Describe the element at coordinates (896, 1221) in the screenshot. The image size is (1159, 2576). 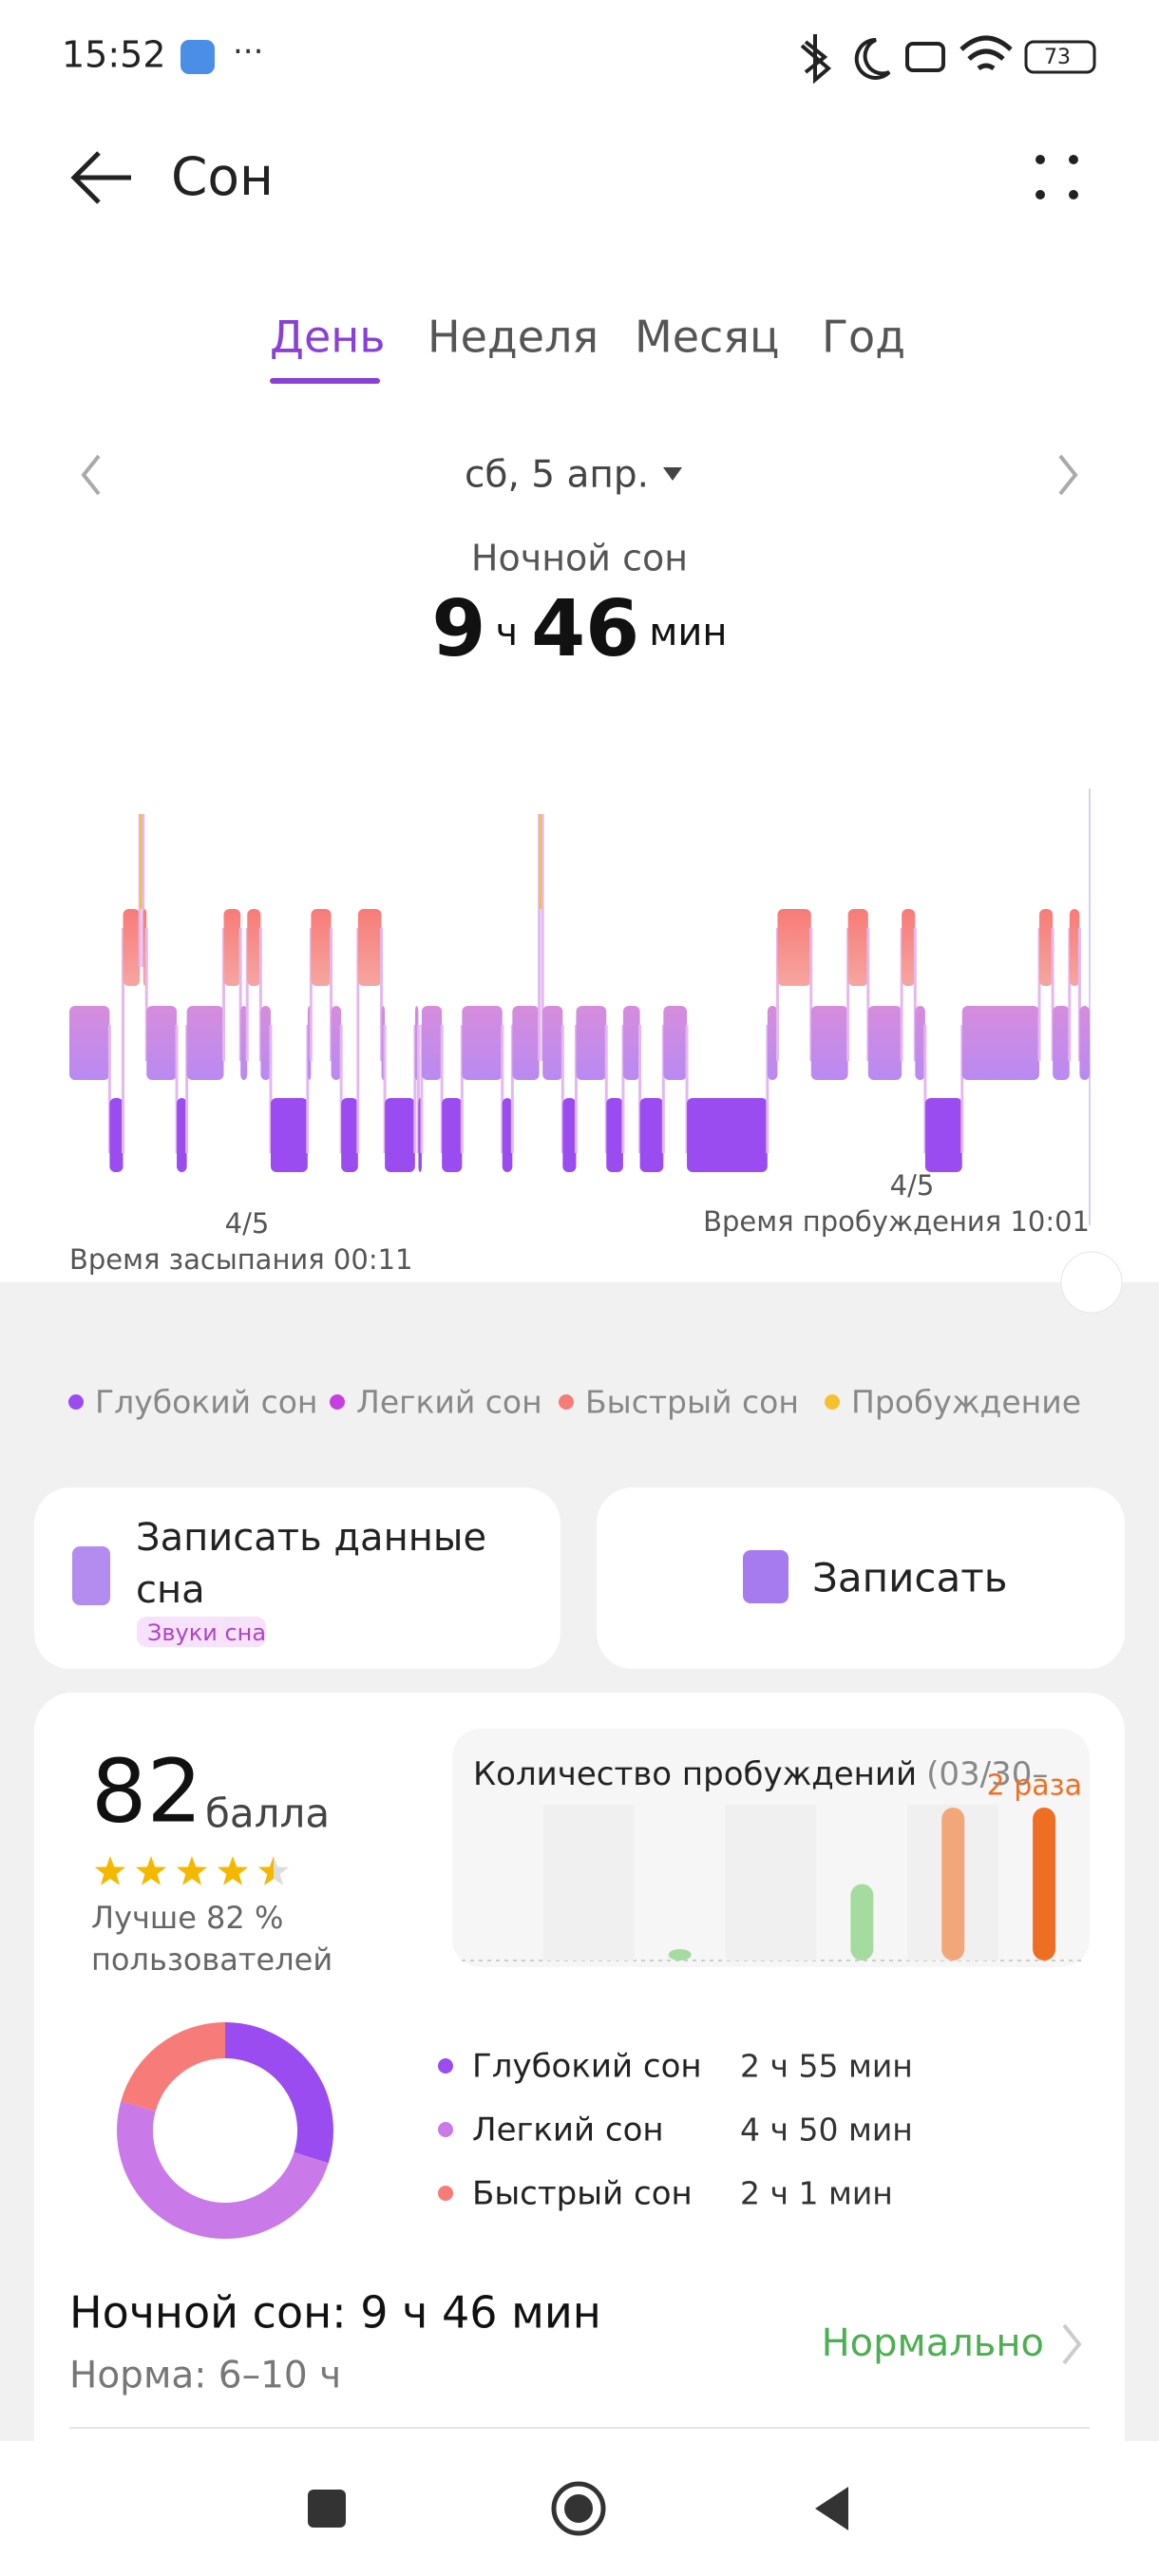
I see `end-label: Время пробуждения 10:01` at that location.